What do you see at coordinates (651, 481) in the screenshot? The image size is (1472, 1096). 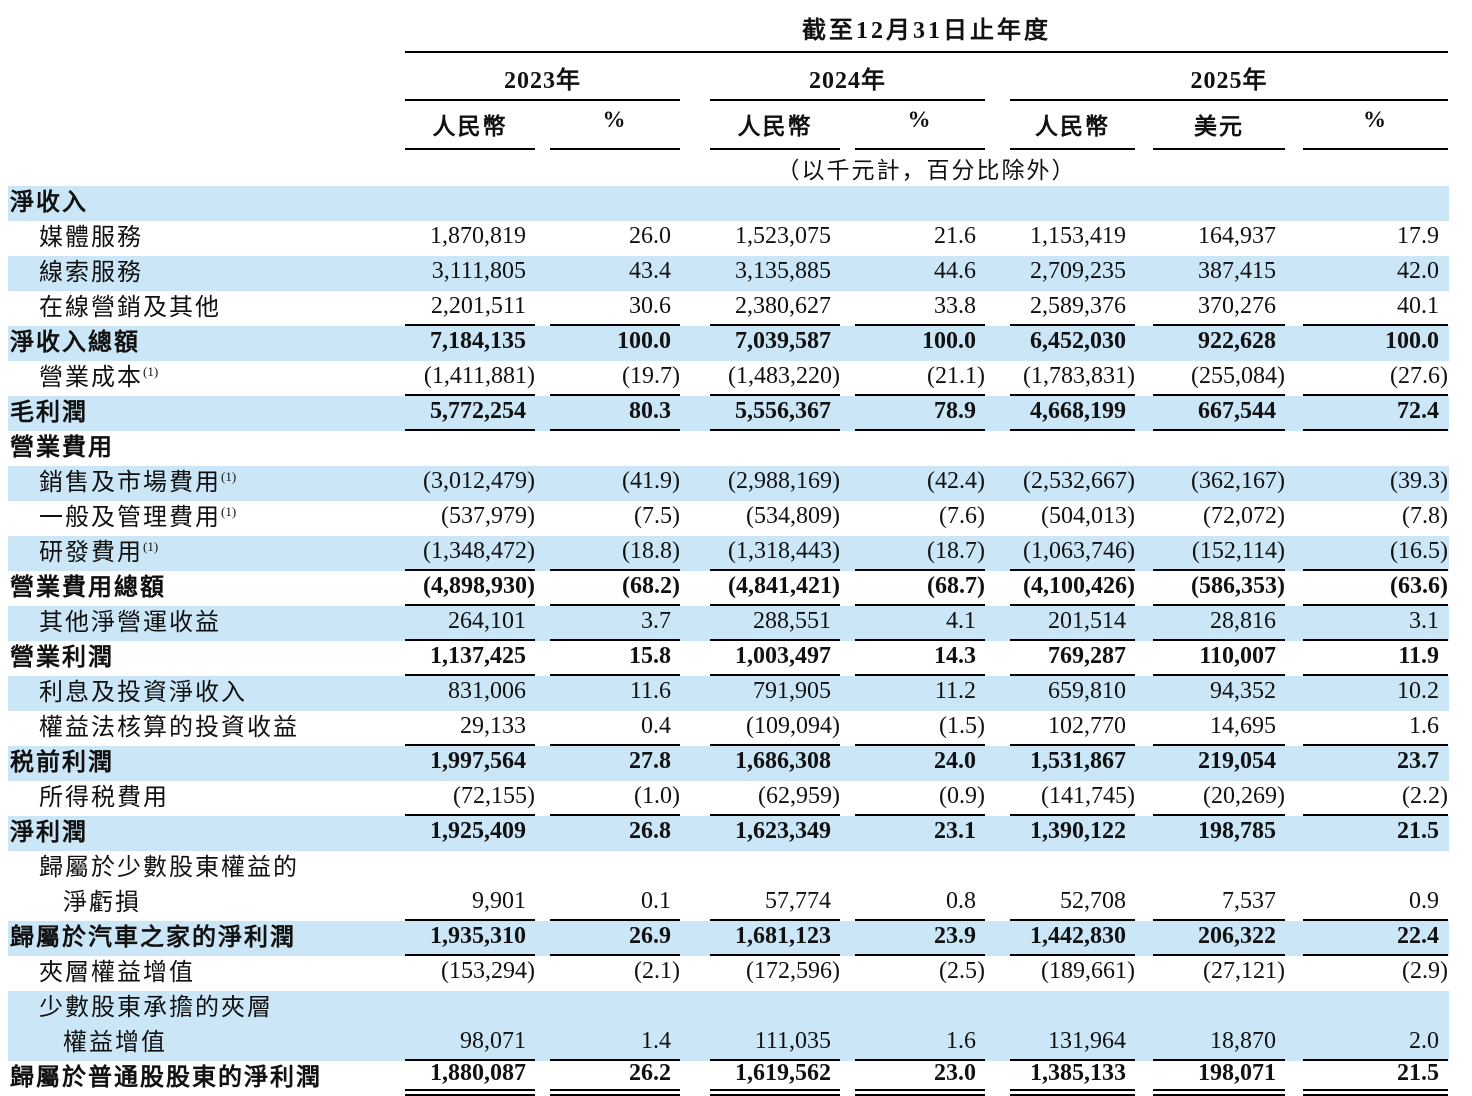 I see `value-cell: (41.9)` at bounding box center [651, 481].